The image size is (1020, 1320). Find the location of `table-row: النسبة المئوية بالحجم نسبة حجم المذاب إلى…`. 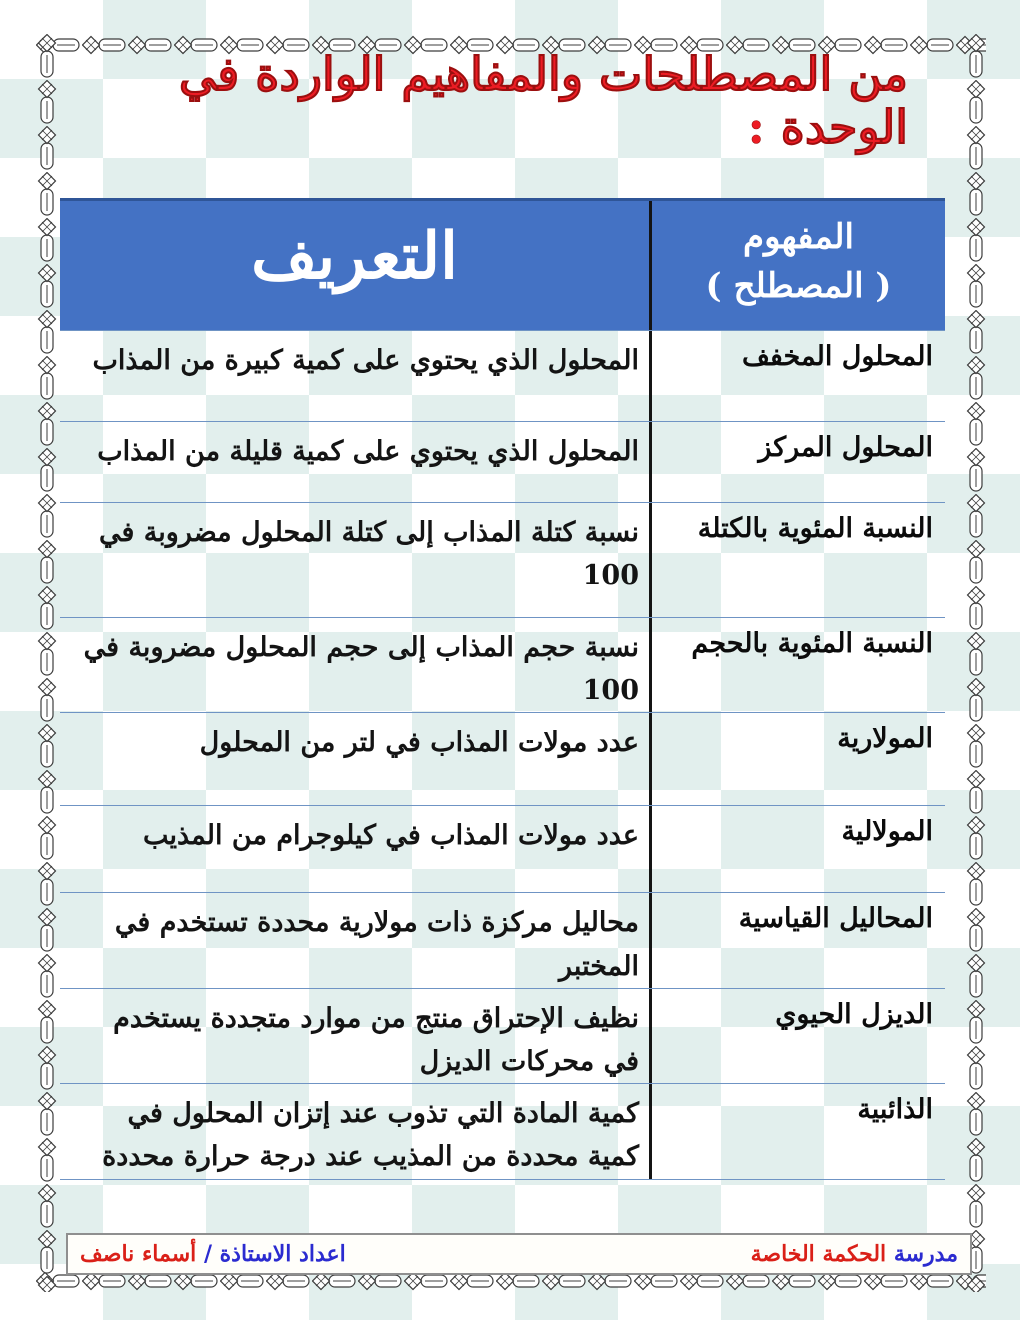

table-row: النسبة المئوية بالحجم نسبة حجم المذاب إلى… is located at coordinates (502, 665).